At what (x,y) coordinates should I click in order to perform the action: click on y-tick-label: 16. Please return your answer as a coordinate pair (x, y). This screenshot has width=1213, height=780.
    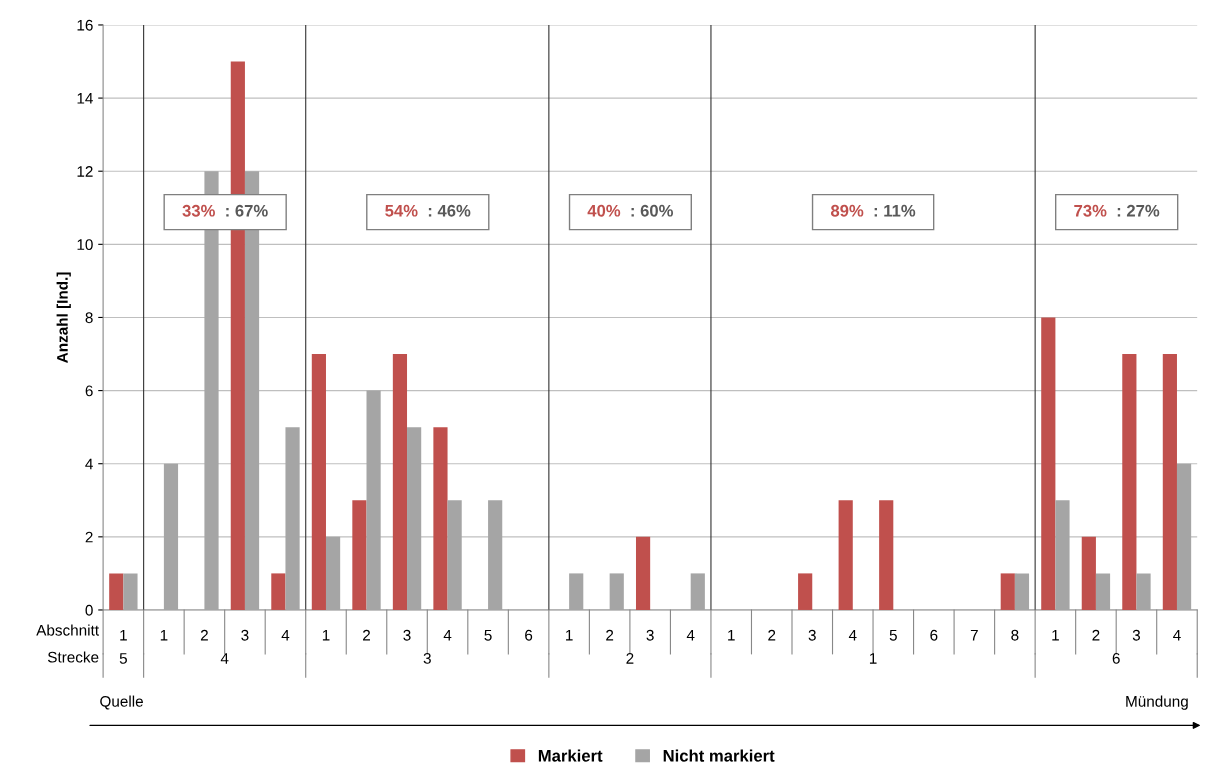
    Looking at the image, I should click on (85, 25).